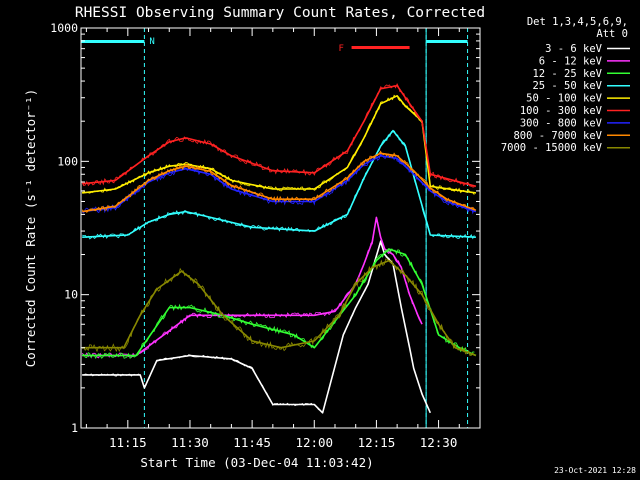 The height and width of the screenshot is (480, 640). Describe the element at coordinates (256, 462) in the screenshot. I see `x-axis-label: Start Time (03-Dec-04 11:03:42)` at that location.